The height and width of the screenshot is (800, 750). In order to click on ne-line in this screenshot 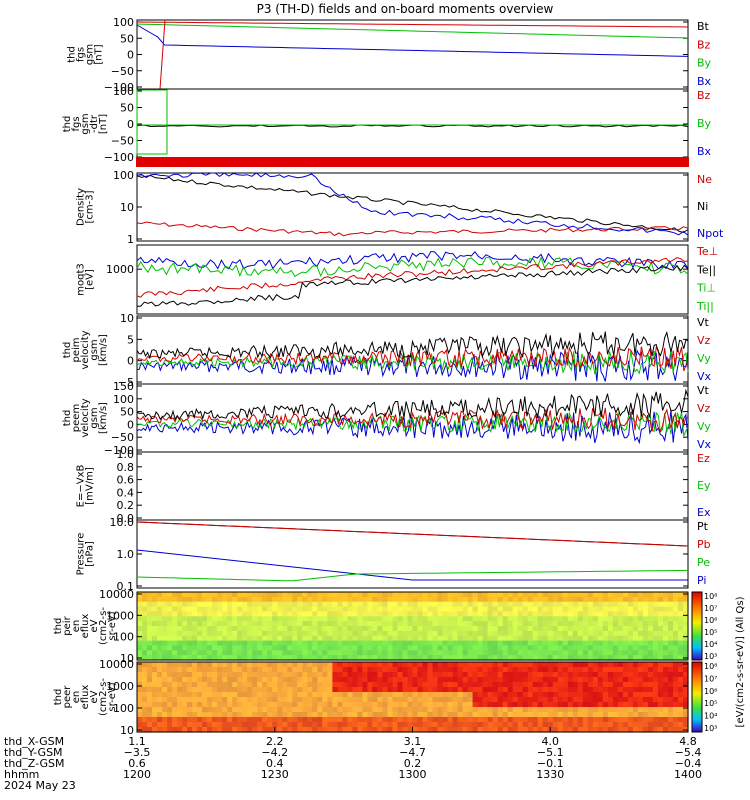, I will do `click(412, 229)`.